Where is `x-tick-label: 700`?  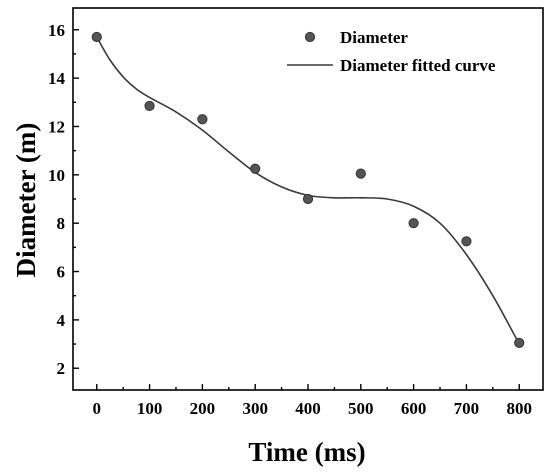
x-tick-label: 700 is located at coordinates (467, 408).